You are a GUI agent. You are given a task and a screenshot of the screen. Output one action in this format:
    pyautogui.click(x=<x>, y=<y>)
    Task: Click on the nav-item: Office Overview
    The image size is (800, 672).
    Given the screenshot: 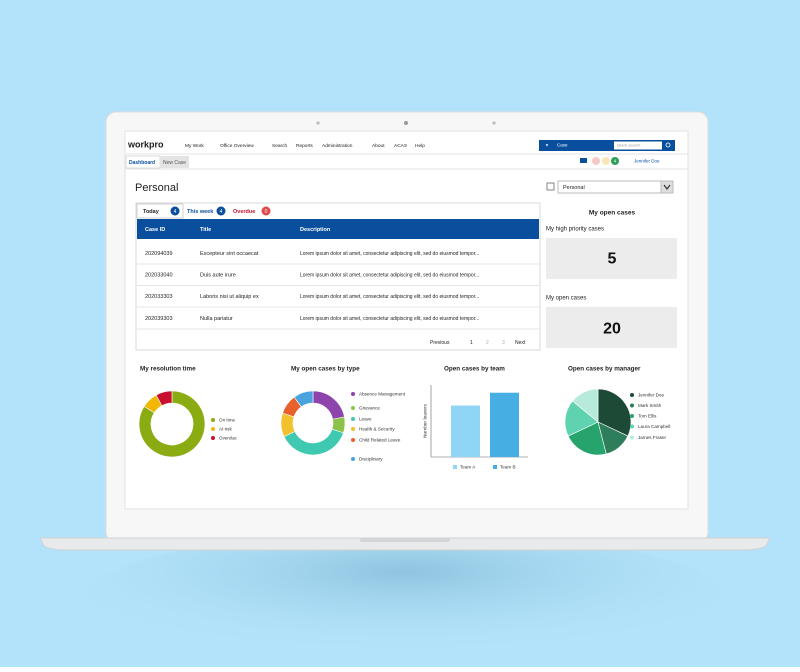 What is the action you would take?
    pyautogui.click(x=237, y=146)
    